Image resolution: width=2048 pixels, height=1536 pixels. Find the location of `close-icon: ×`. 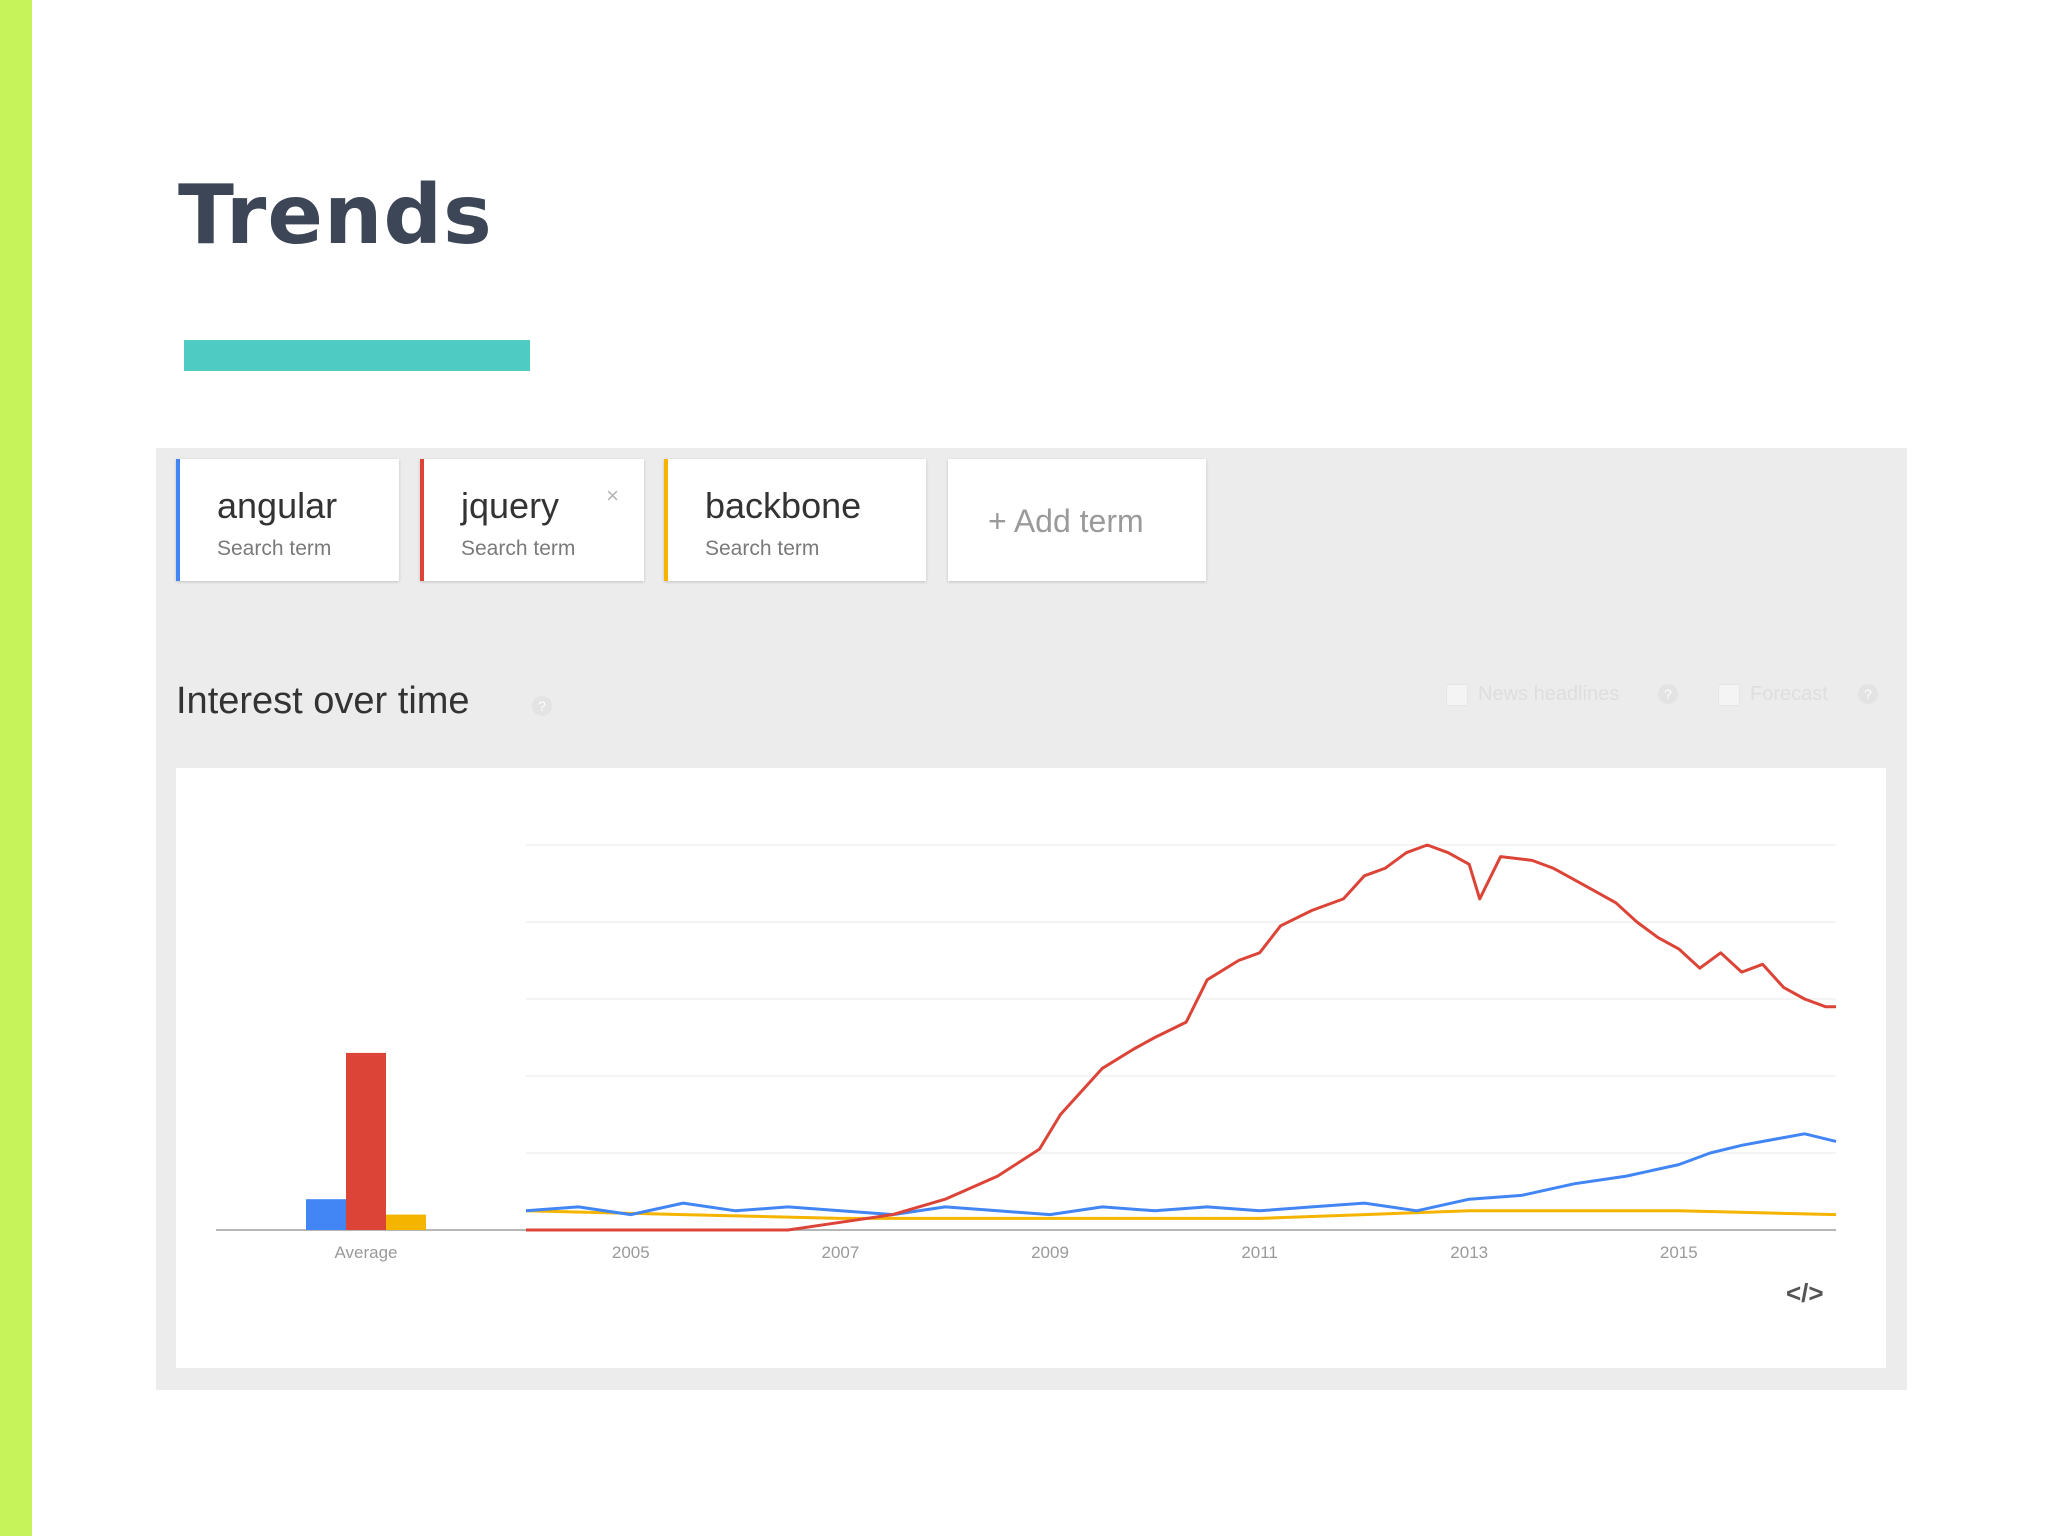

close-icon: × is located at coordinates (612, 495).